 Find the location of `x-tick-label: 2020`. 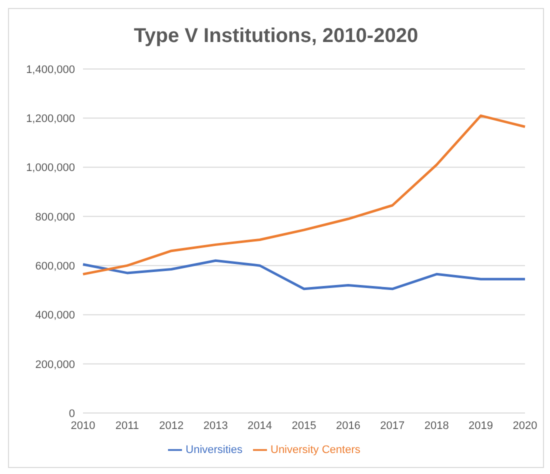

x-tick-label: 2020 is located at coordinates (525, 426).